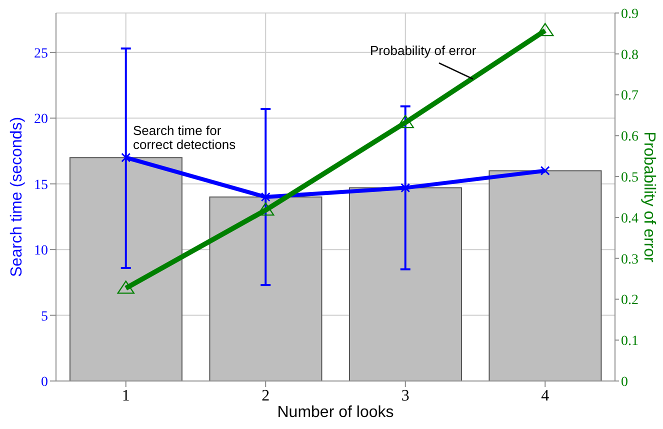 This screenshot has height=429, width=663. What do you see at coordinates (629, 178) in the screenshot?
I see `y2-tick-label: 0.5` at bounding box center [629, 178].